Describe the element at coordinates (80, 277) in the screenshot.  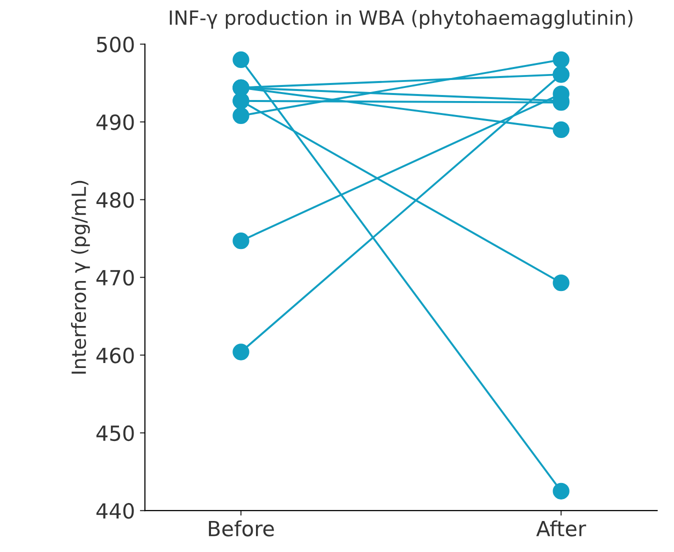
I see `y-axis-title: Interferon γ (pg/mL)` at that location.